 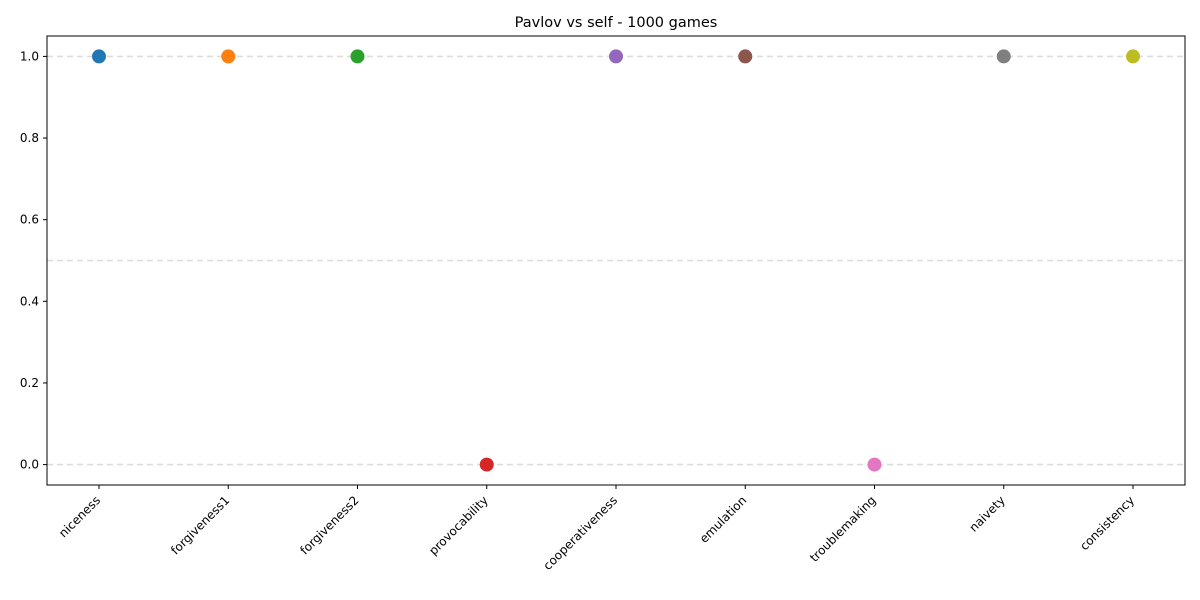 I want to click on data-point-troublemaking, so click(x=874, y=464).